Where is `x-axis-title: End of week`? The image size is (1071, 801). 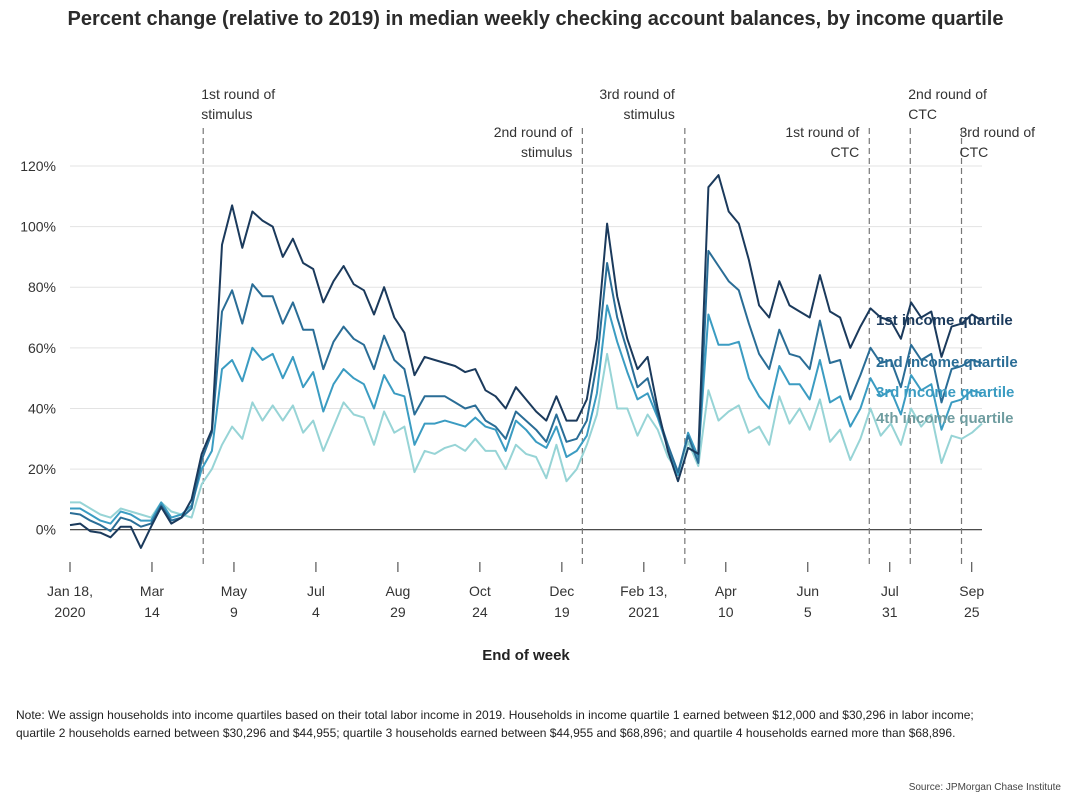 x-axis-title: End of week is located at coordinates (526, 655).